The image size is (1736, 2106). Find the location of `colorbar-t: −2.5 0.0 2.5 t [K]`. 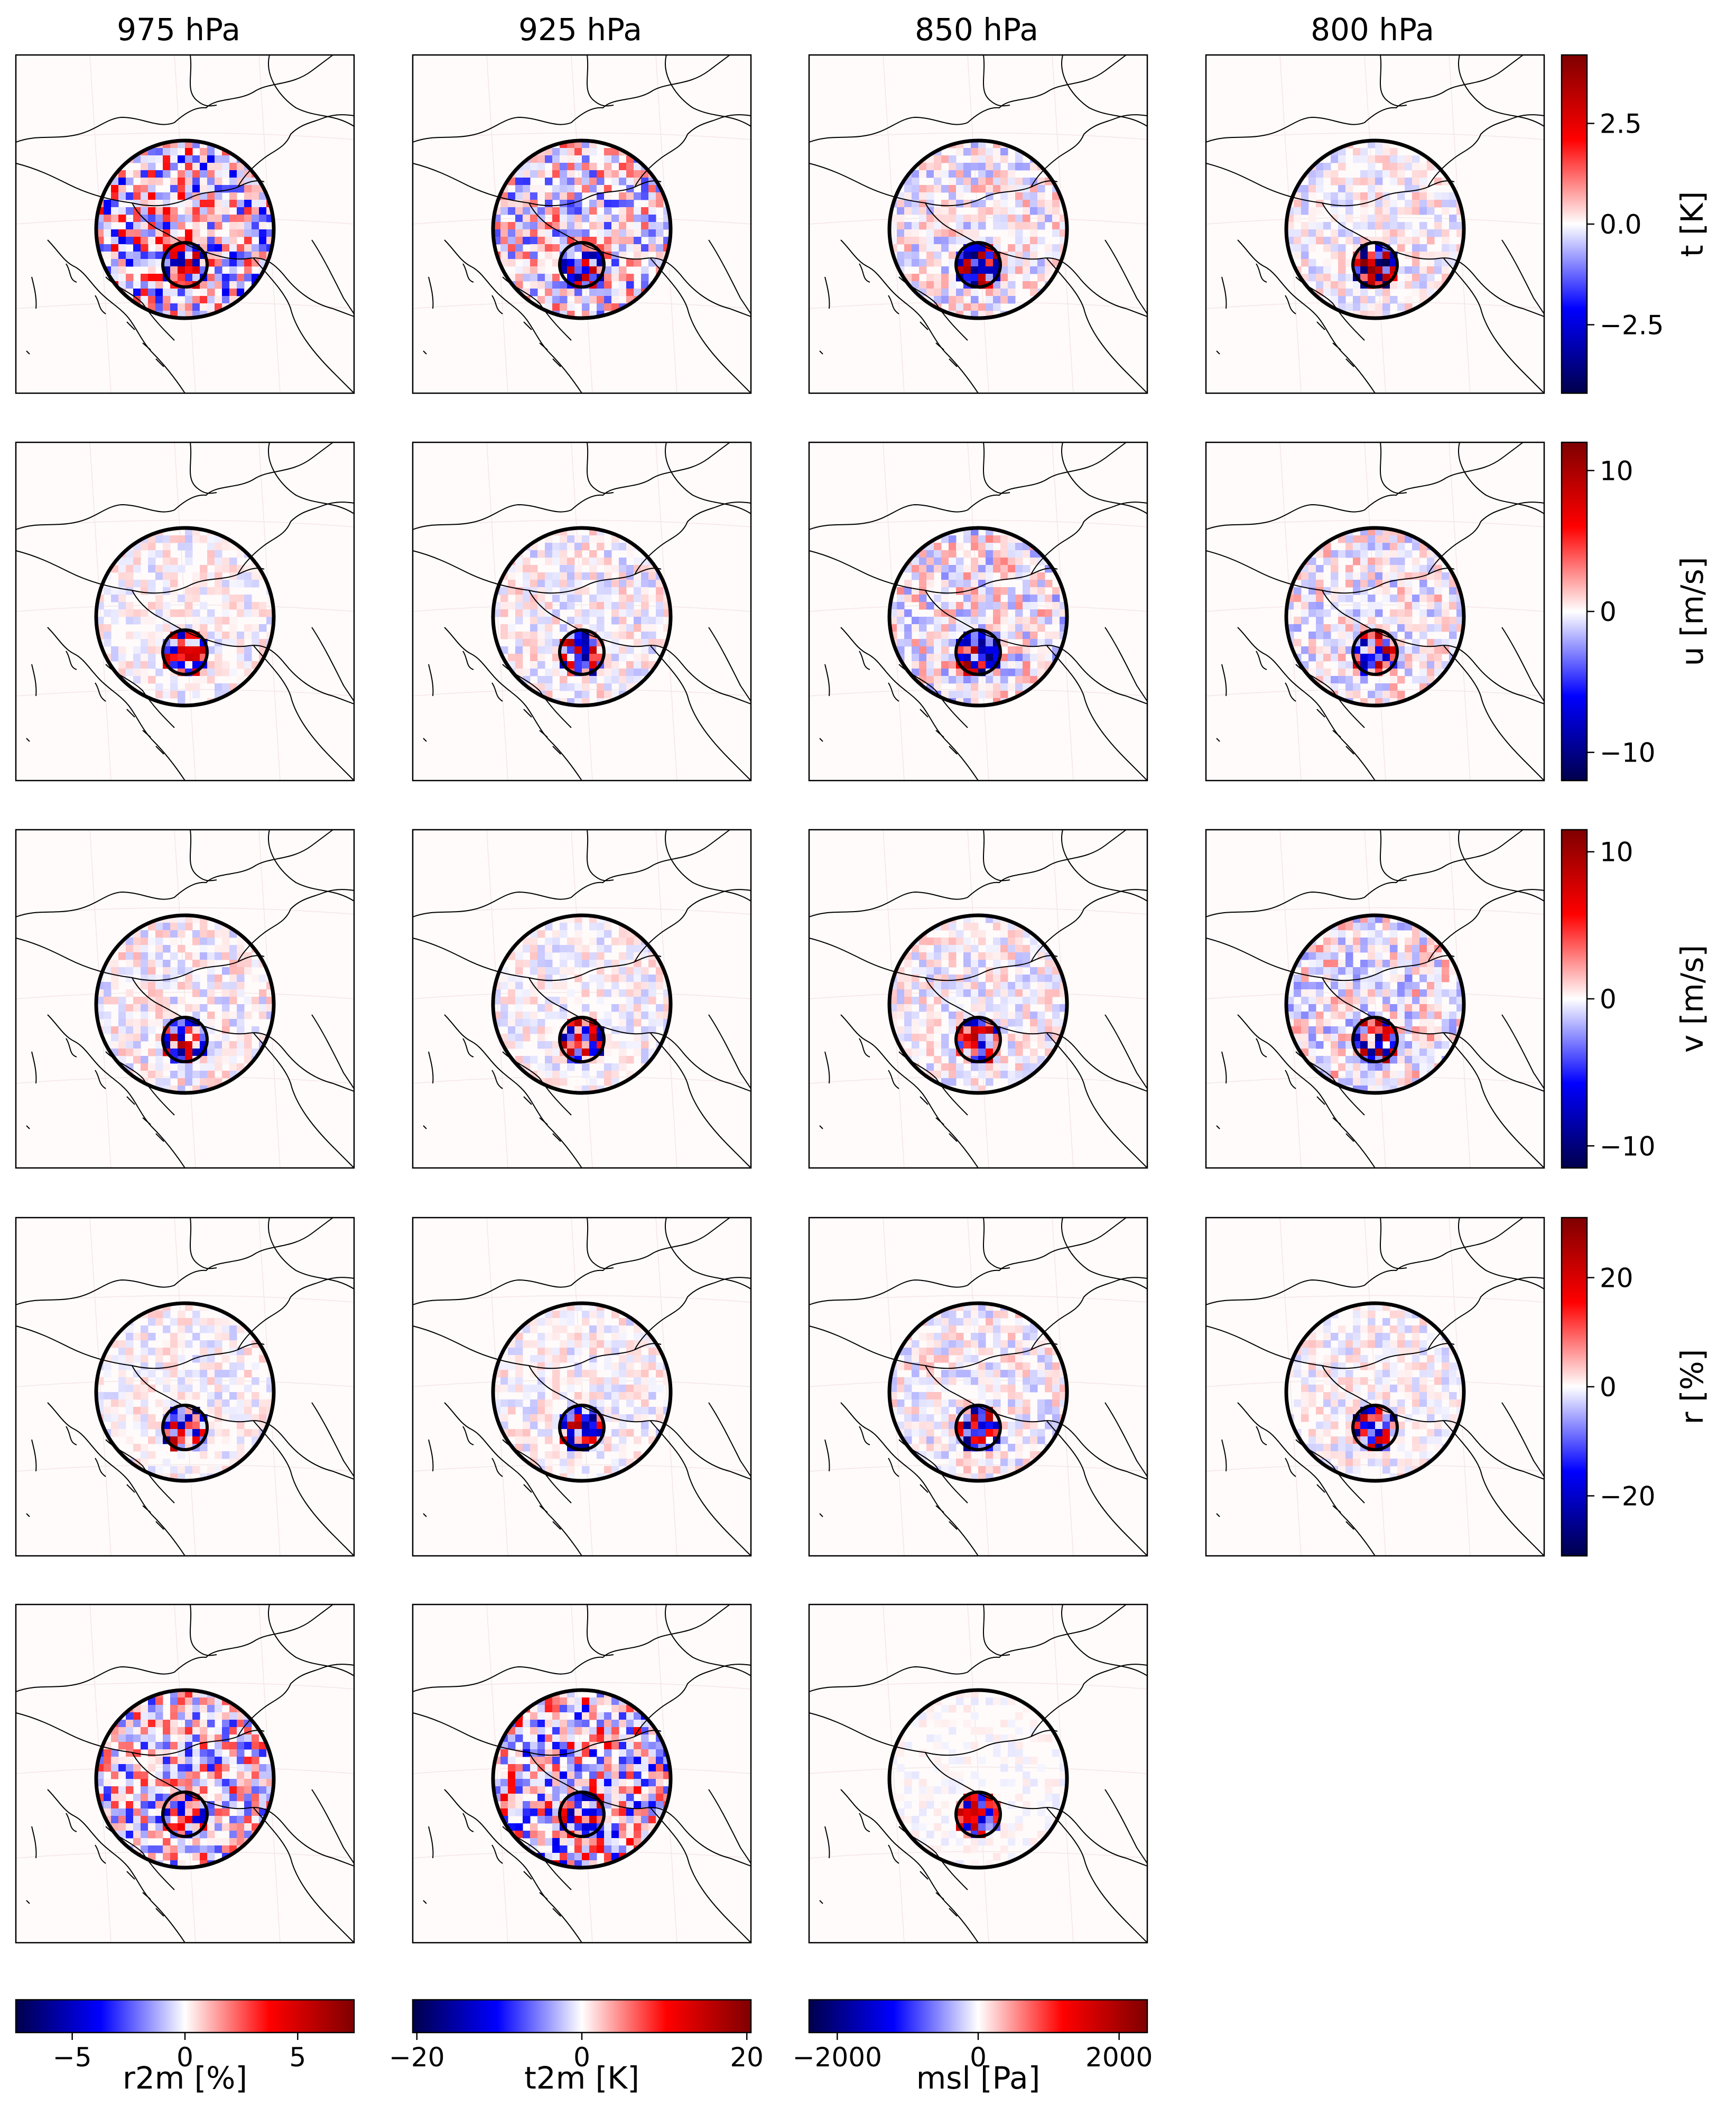

colorbar-t: −2.5 0.0 2.5 t [K] is located at coordinates (1635, 224).